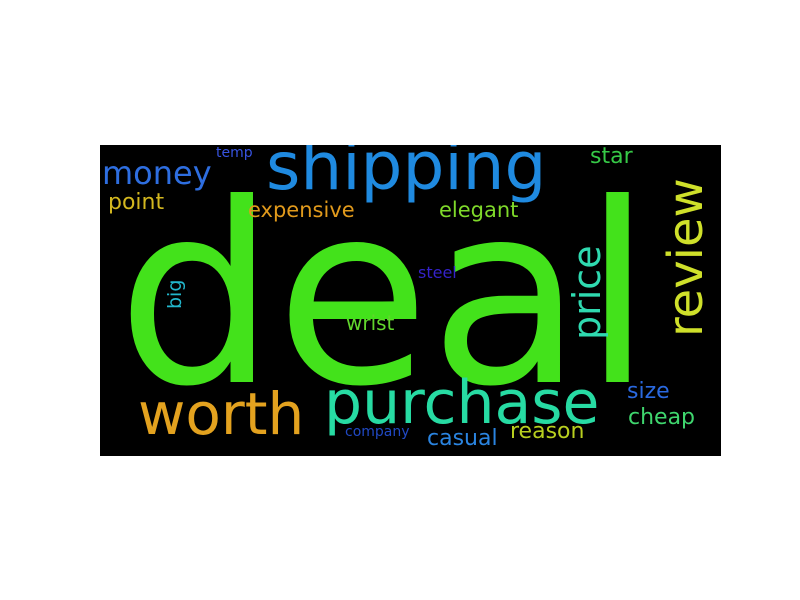 Image resolution: width=800 pixels, height=600 pixels. Describe the element at coordinates (662, 417) in the screenshot. I see `word-cheap: cheap` at that location.